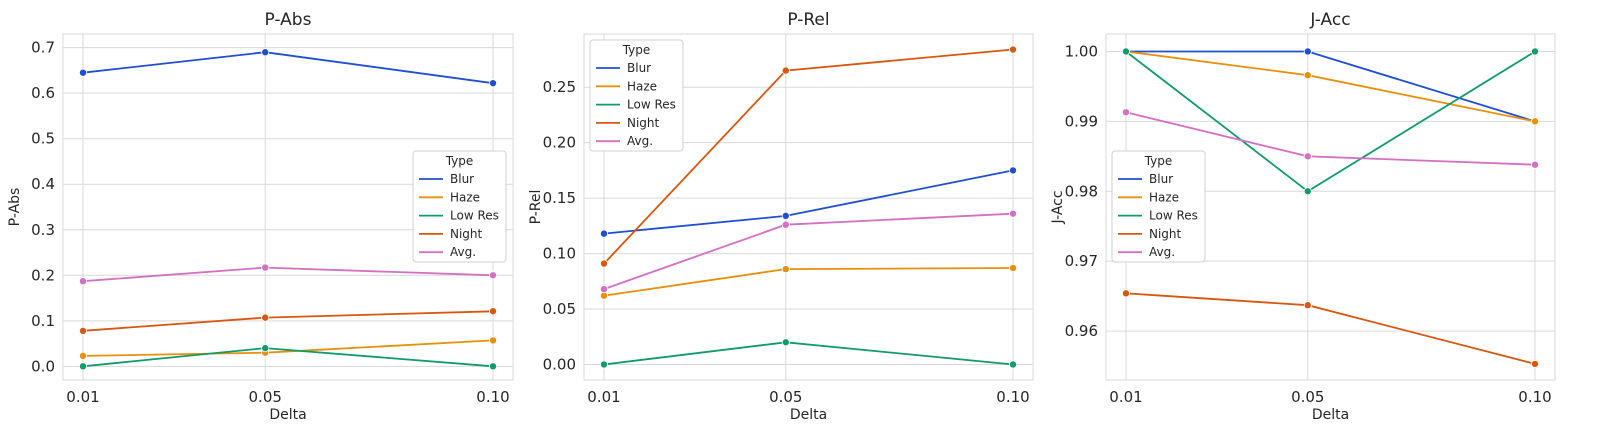 Image resolution: width=1600 pixels, height=444 pixels. I want to click on chart-title-p-abs: P-Abs, so click(288, 20).